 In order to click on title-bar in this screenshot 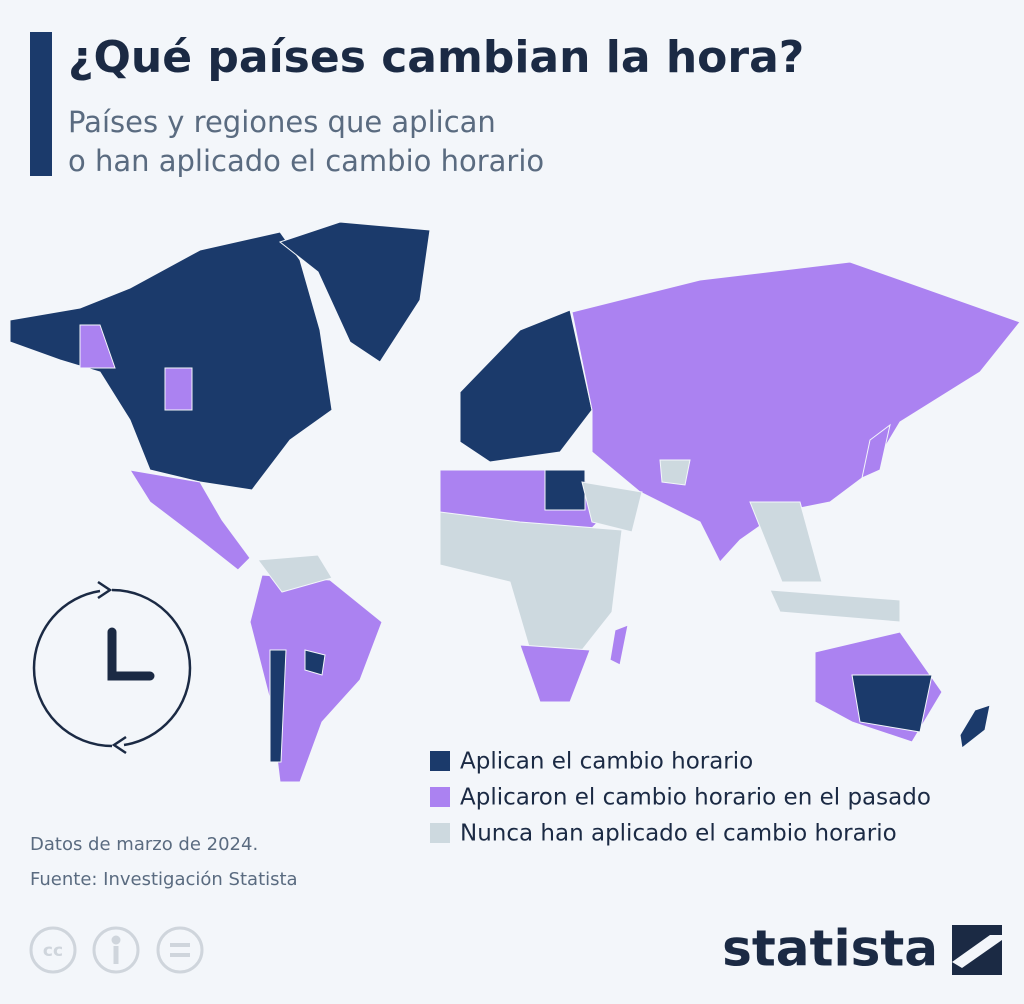, I will do `click(41, 104)`.